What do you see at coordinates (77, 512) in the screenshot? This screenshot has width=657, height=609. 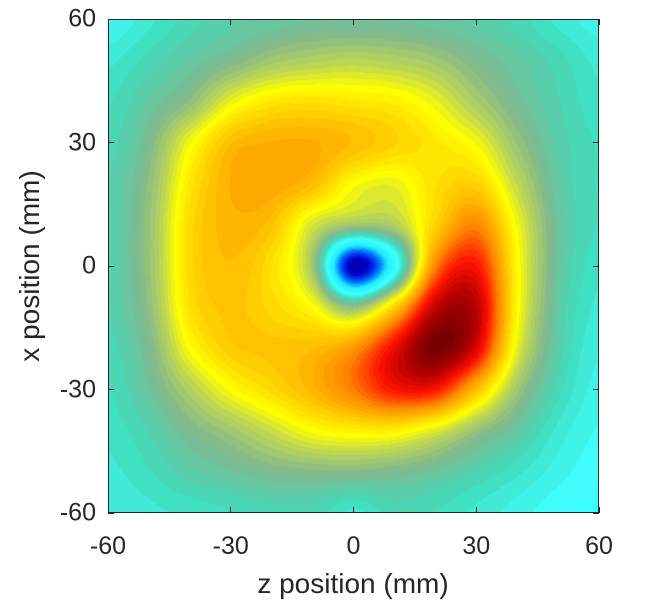 I see `y-tick-label: -60` at bounding box center [77, 512].